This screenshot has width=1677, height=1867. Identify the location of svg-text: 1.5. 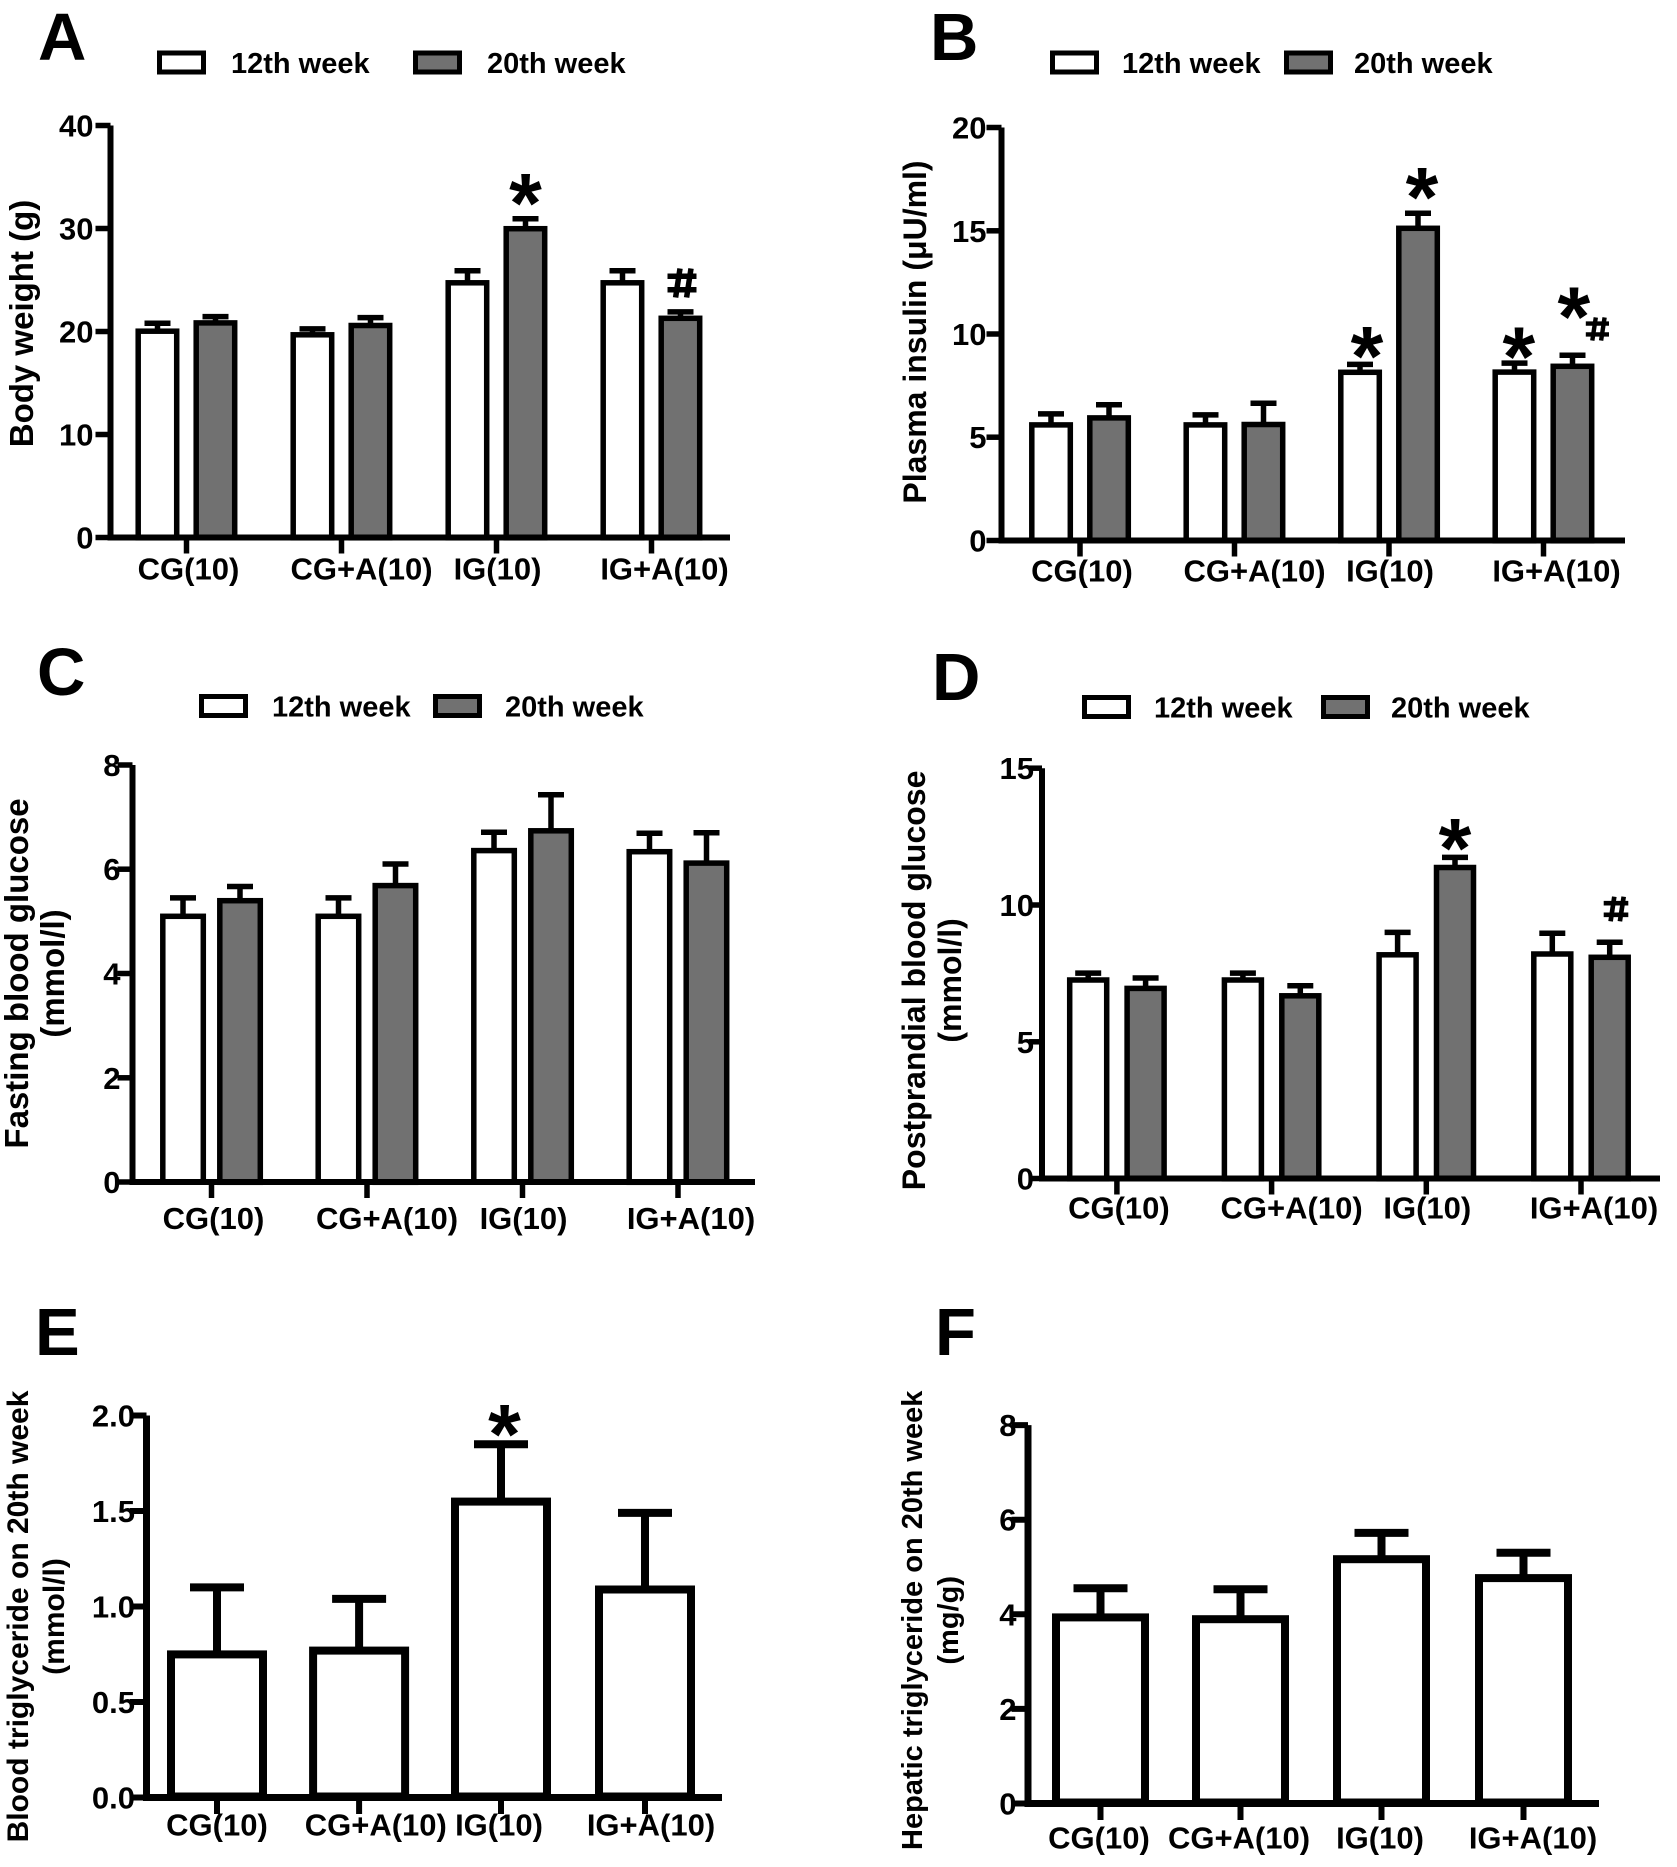
(113, 1511).